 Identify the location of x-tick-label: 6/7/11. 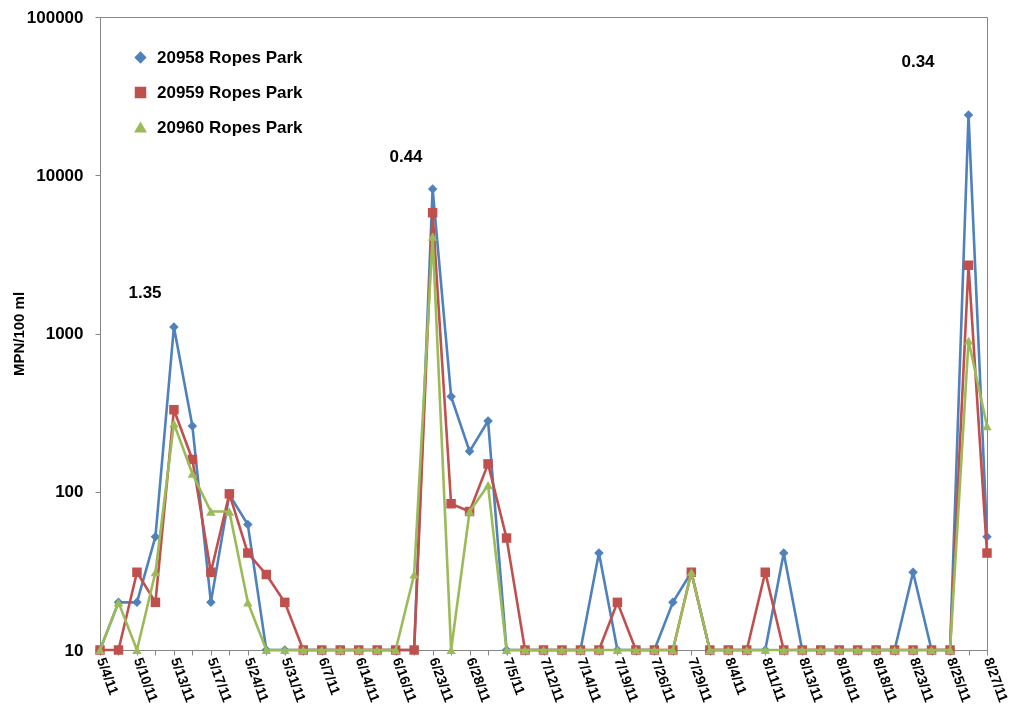
(329, 676).